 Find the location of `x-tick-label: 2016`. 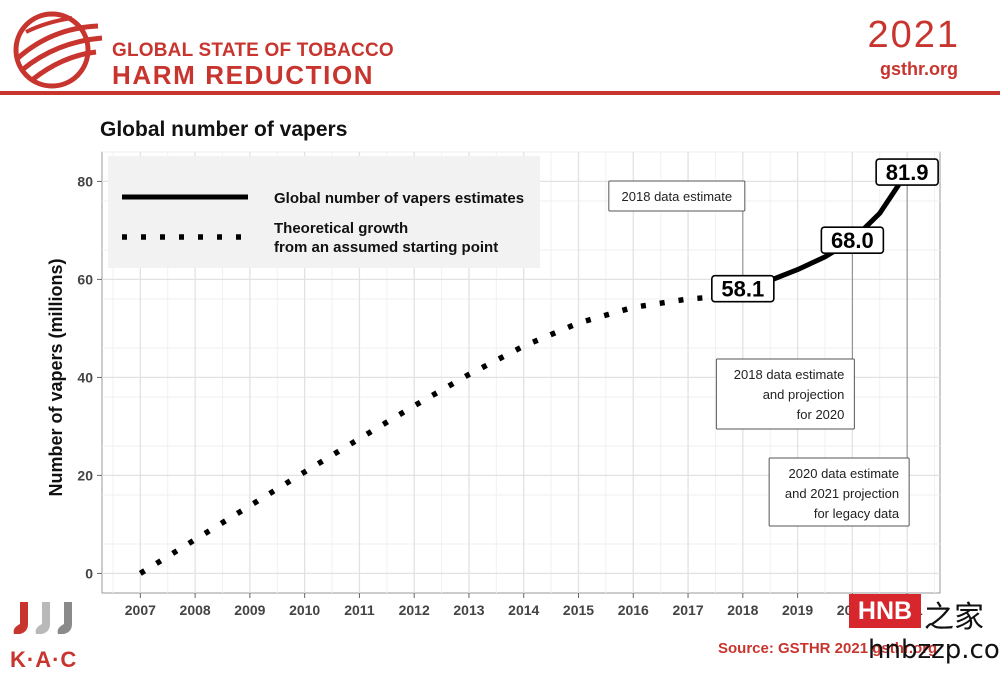

x-tick-label: 2016 is located at coordinates (633, 610).